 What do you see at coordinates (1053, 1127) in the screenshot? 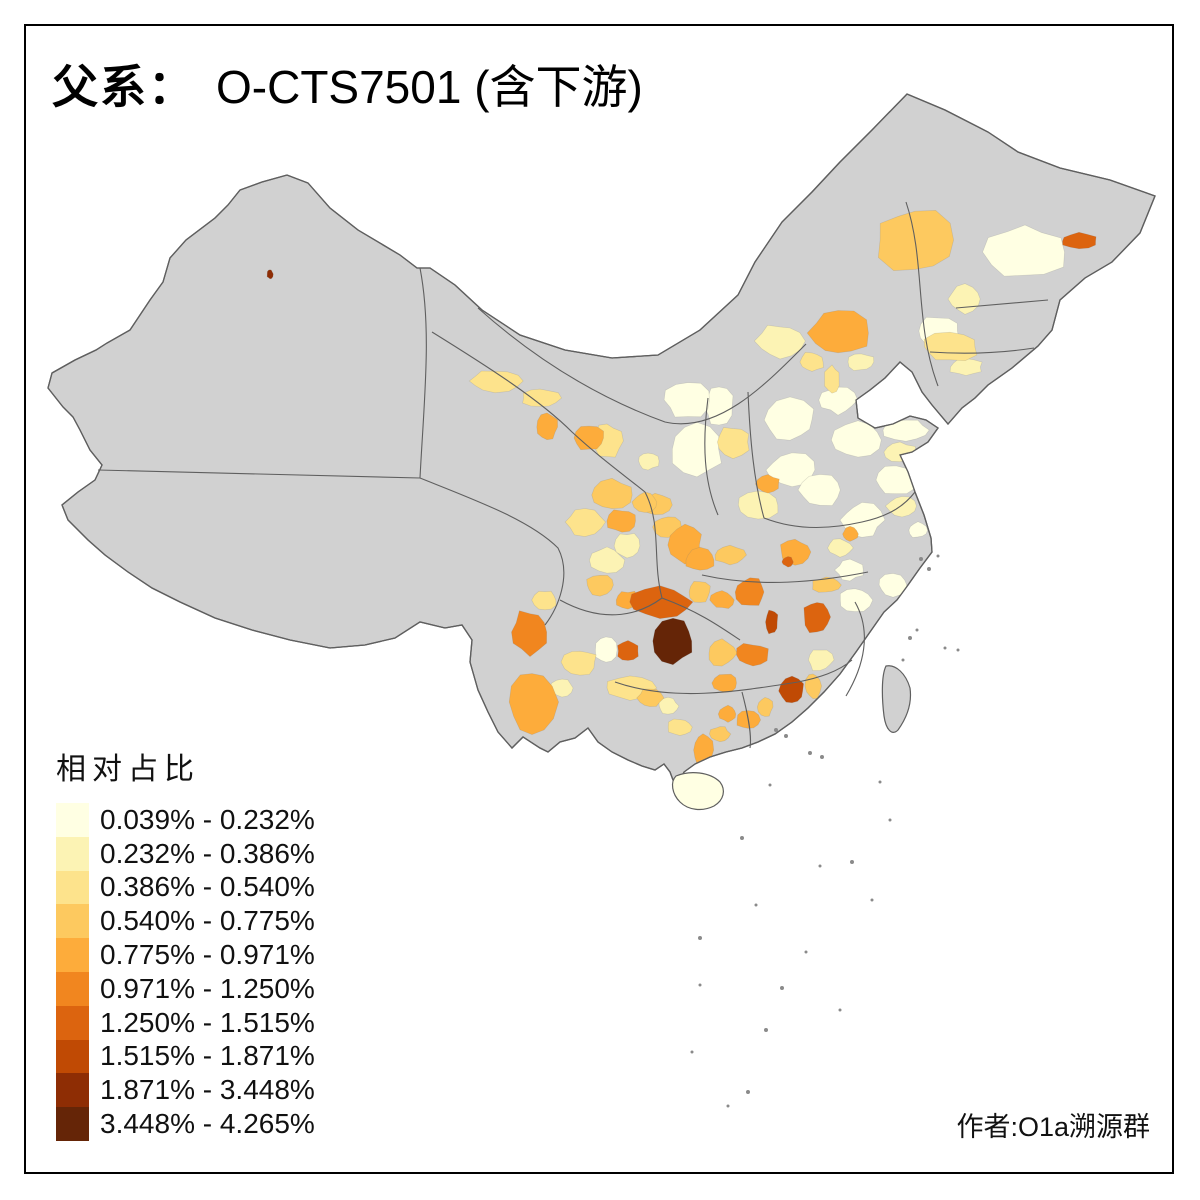
I see `attribution: 作者:O1a溯源群` at bounding box center [1053, 1127].